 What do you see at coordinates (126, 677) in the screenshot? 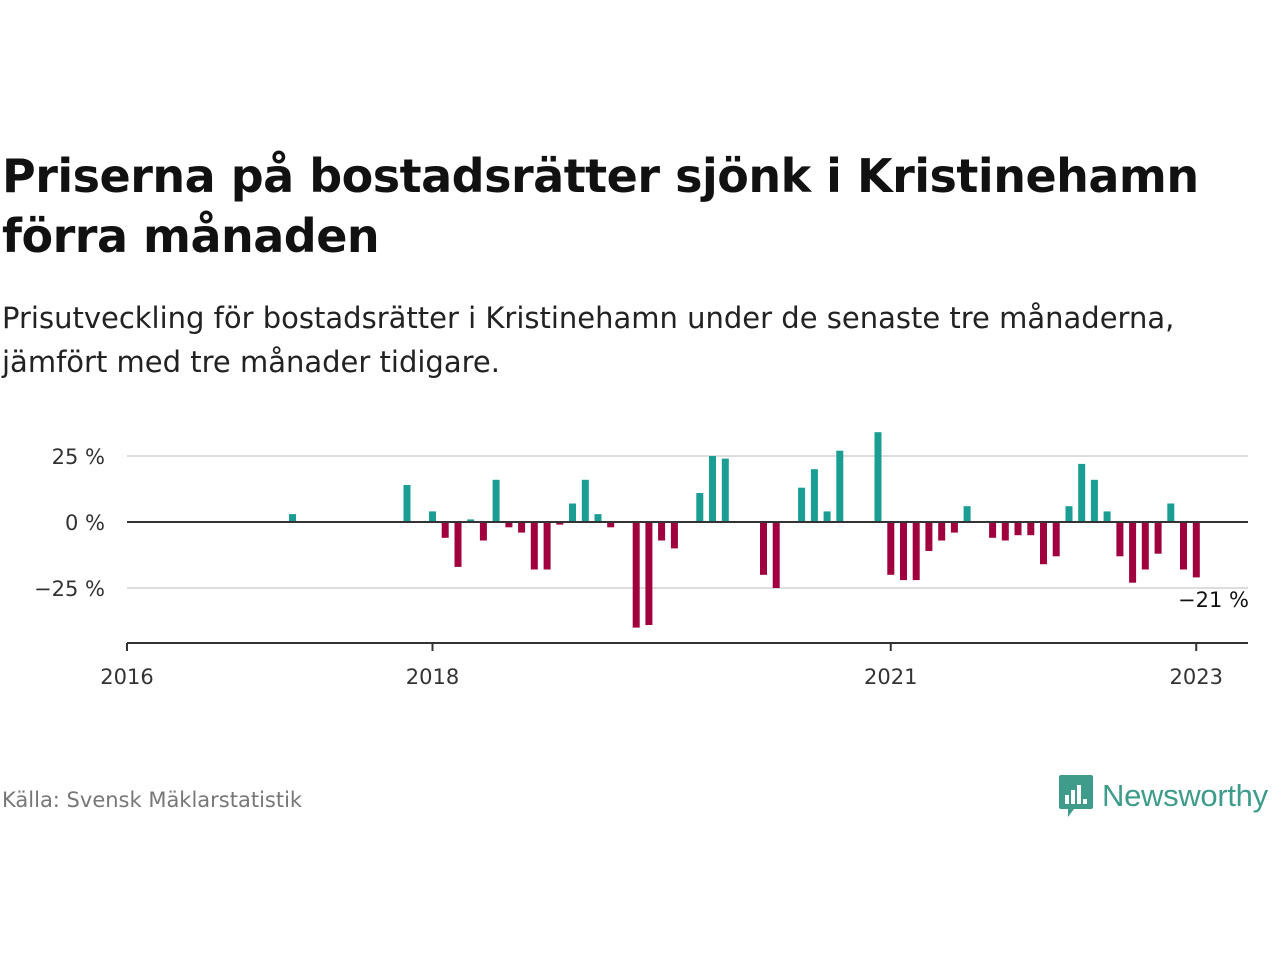
I see `x-tick-label: 2016` at bounding box center [126, 677].